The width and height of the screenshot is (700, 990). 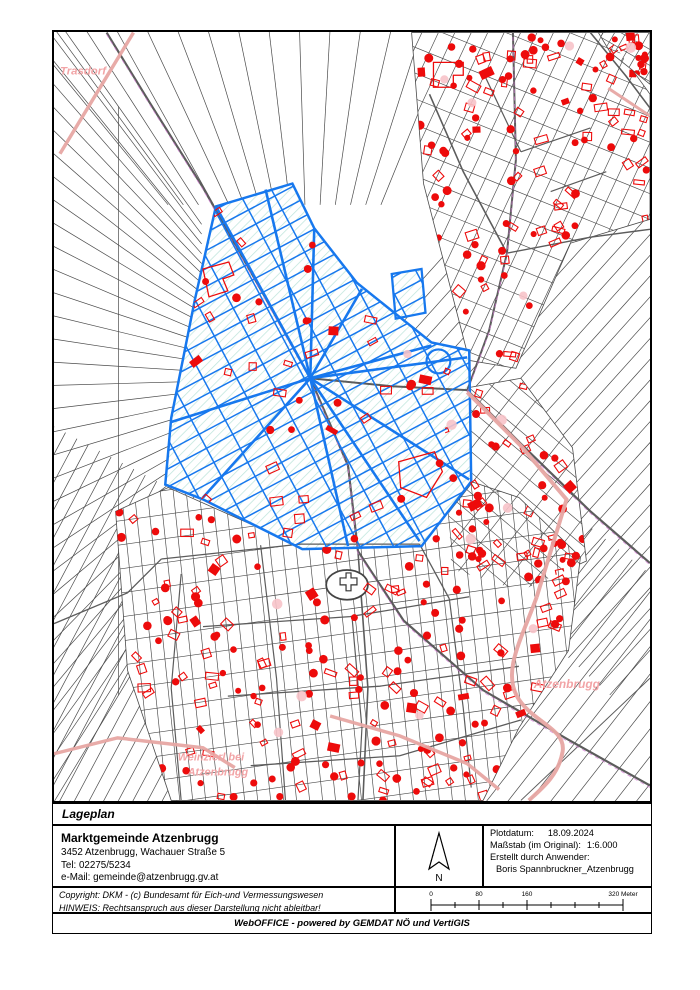 I want to click on scale-tick-80: 80, so click(x=479, y=894).